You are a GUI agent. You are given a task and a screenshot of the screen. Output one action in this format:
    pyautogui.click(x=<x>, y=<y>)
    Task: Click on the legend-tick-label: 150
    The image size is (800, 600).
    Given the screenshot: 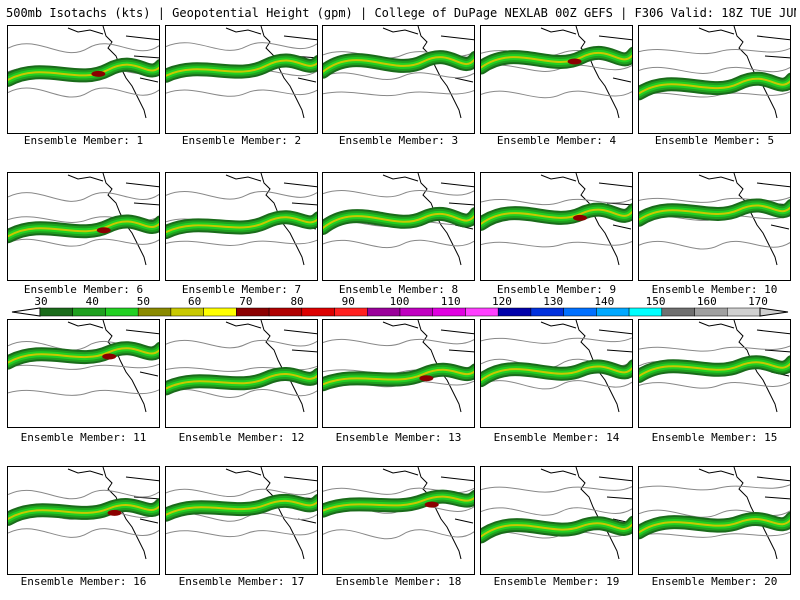 What is the action you would take?
    pyautogui.click(x=655, y=301)
    